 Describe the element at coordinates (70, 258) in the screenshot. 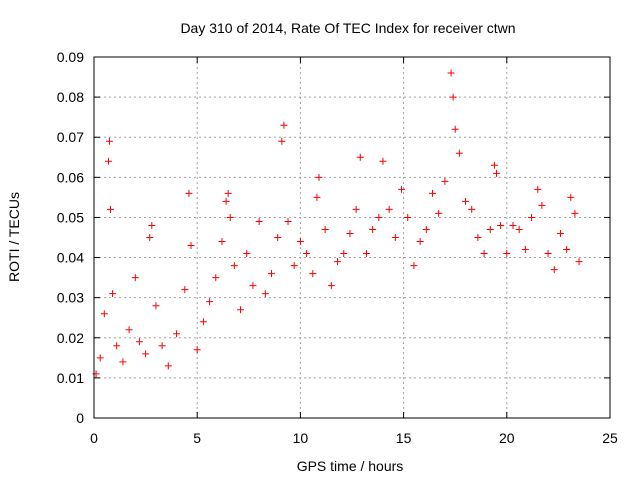

I see `y-tick-label: 0.04` at that location.